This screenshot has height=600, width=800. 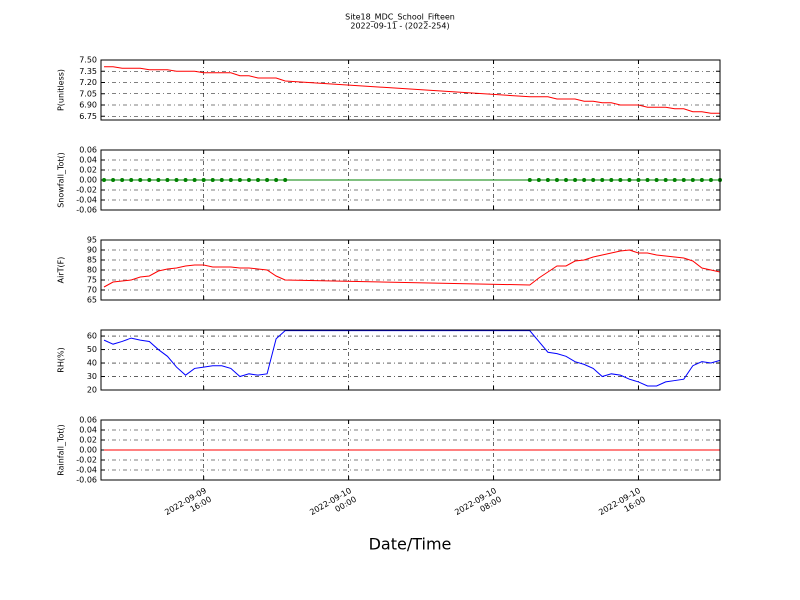 I want to click on y-axis-label: P(unitless), so click(x=61, y=90).